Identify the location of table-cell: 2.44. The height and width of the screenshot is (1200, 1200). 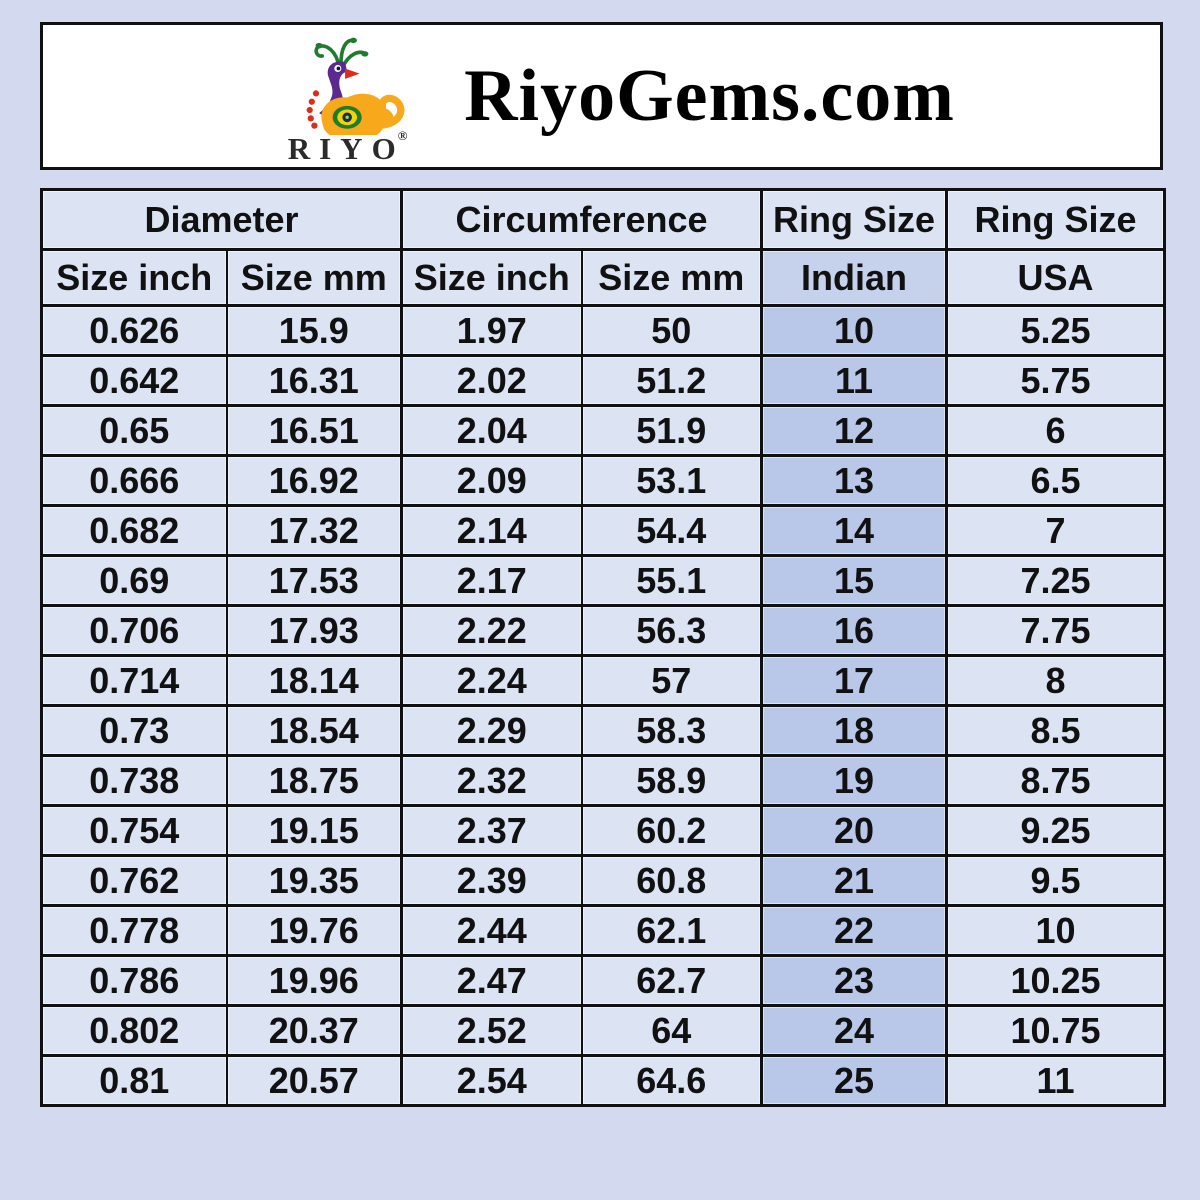
(491, 930).